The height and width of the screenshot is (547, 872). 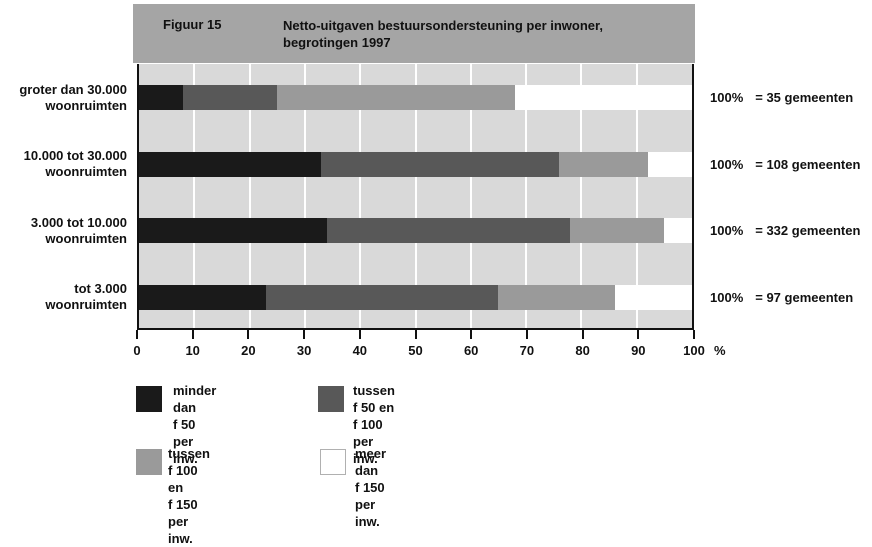 What do you see at coordinates (304, 350) in the screenshot?
I see `x-tick-label-30: 30` at bounding box center [304, 350].